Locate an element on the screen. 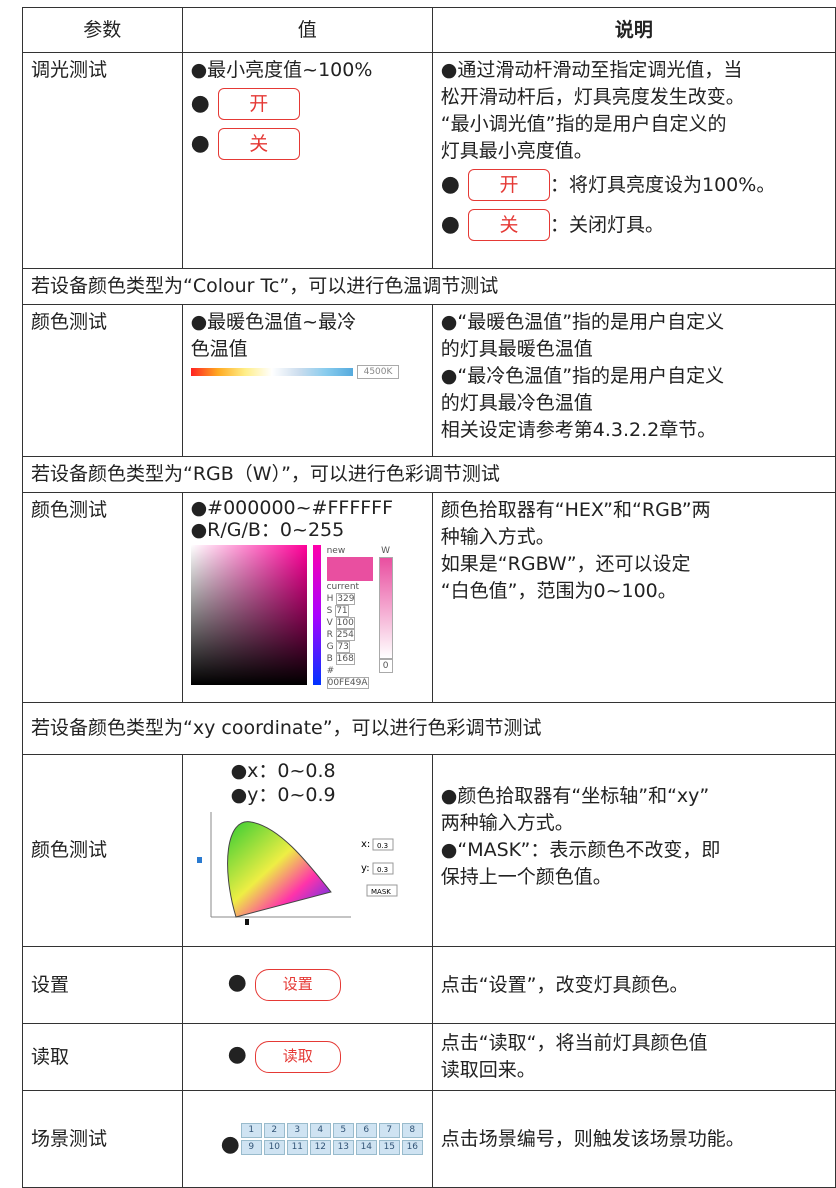 This screenshot has height=1188, width=836. value-cell: ● 1 2 3 4 5 6 7 89 10 11 12 13 14 15 16 is located at coordinates (307, 1139).